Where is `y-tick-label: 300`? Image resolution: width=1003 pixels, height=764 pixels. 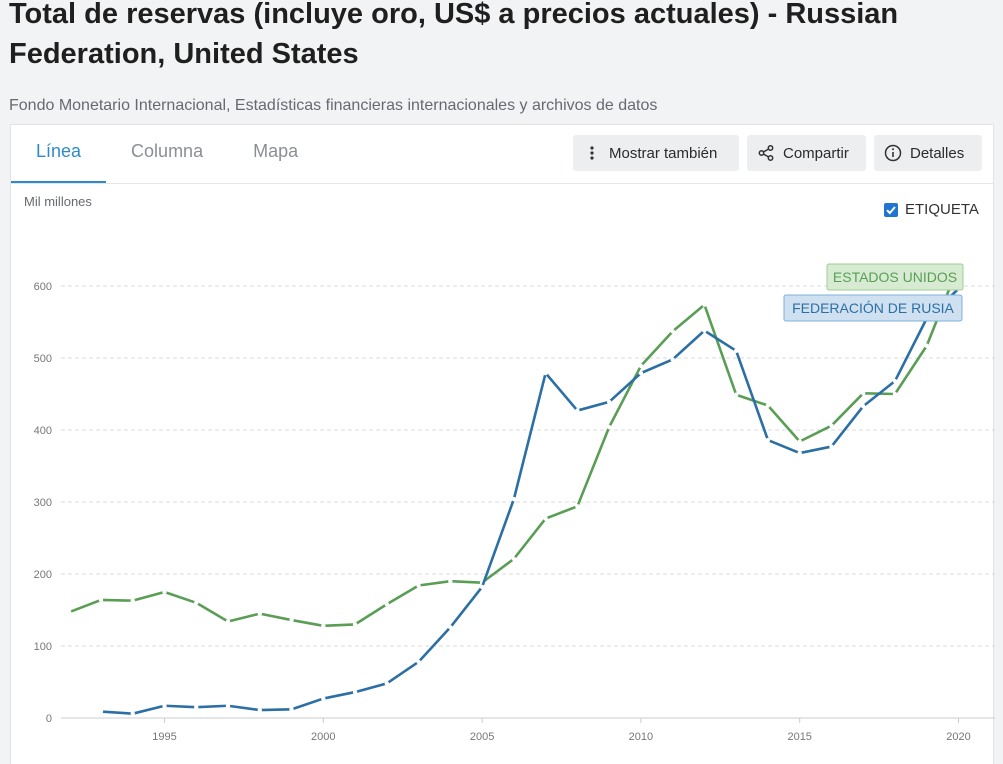
y-tick-label: 300 is located at coordinates (43, 503).